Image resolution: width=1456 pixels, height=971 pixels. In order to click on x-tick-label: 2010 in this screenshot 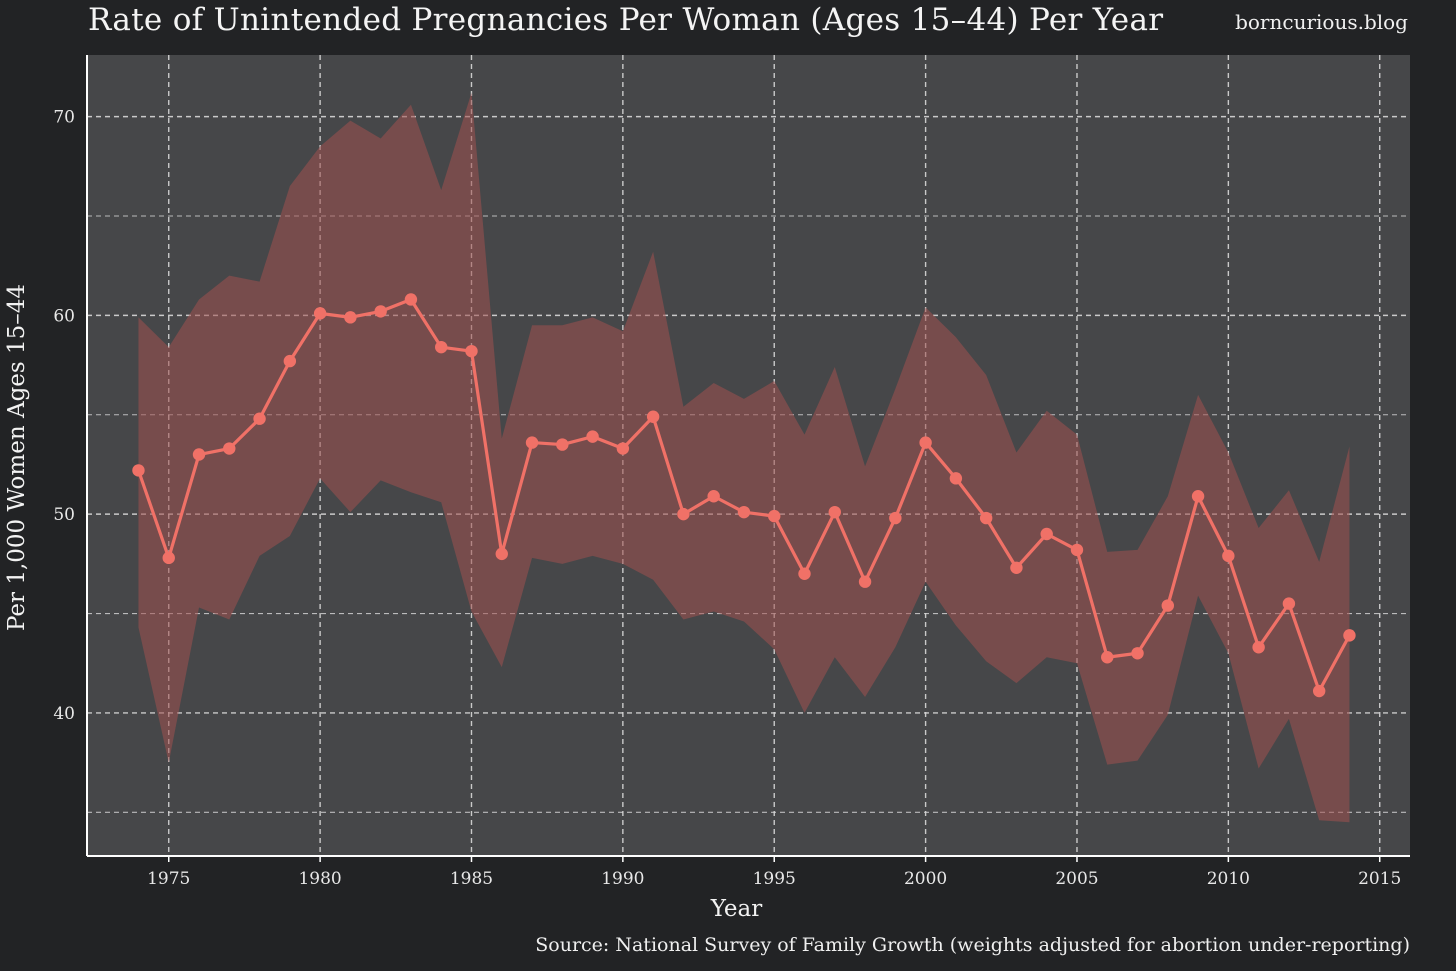, I will do `click(1228, 879)`.